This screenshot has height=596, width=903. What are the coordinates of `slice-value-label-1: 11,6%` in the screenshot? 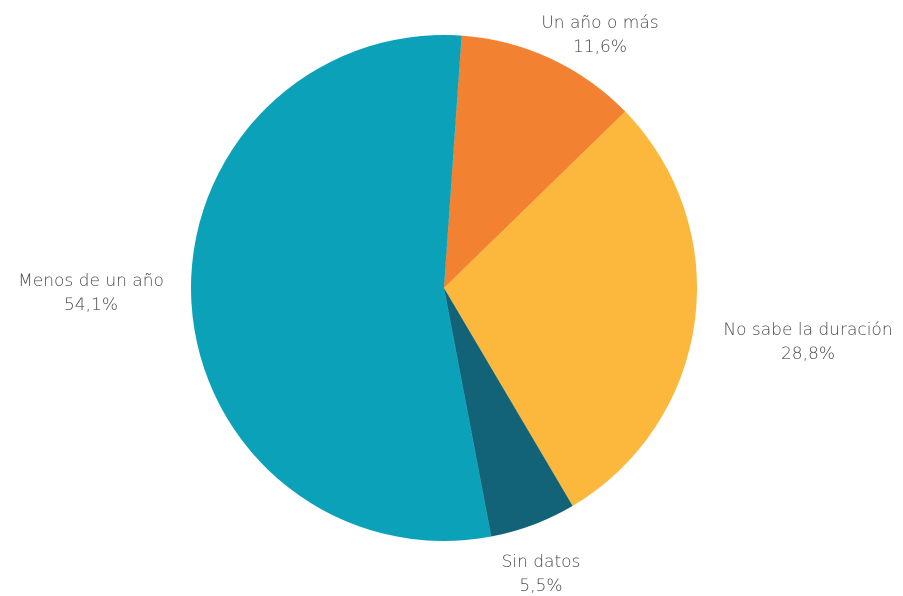 It's located at (600, 47).